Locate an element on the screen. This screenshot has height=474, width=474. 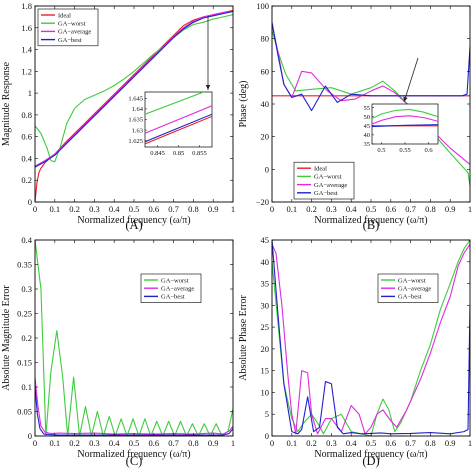
legend-entry: Ideal is located at coordinates (320, 169).